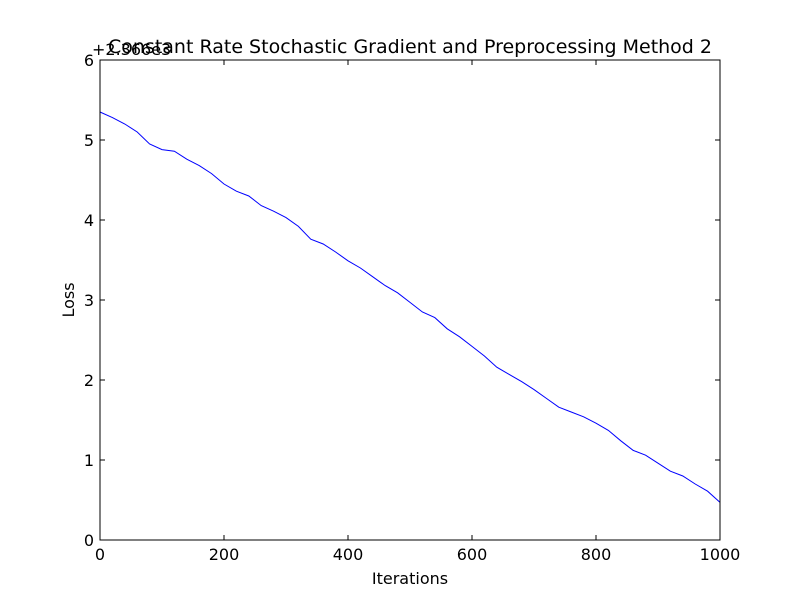  I want to click on y-tick-label: 4, so click(89, 220).